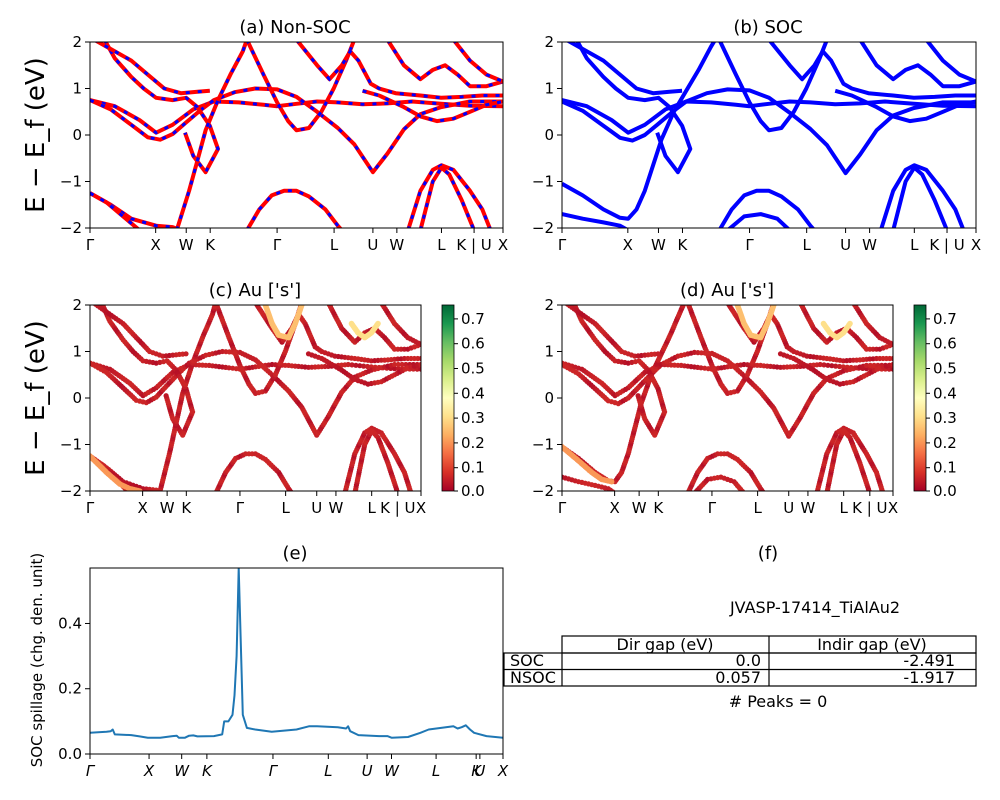 The height and width of the screenshot is (800, 1000). I want to click on ytick-label: 0.2, so click(70, 689).